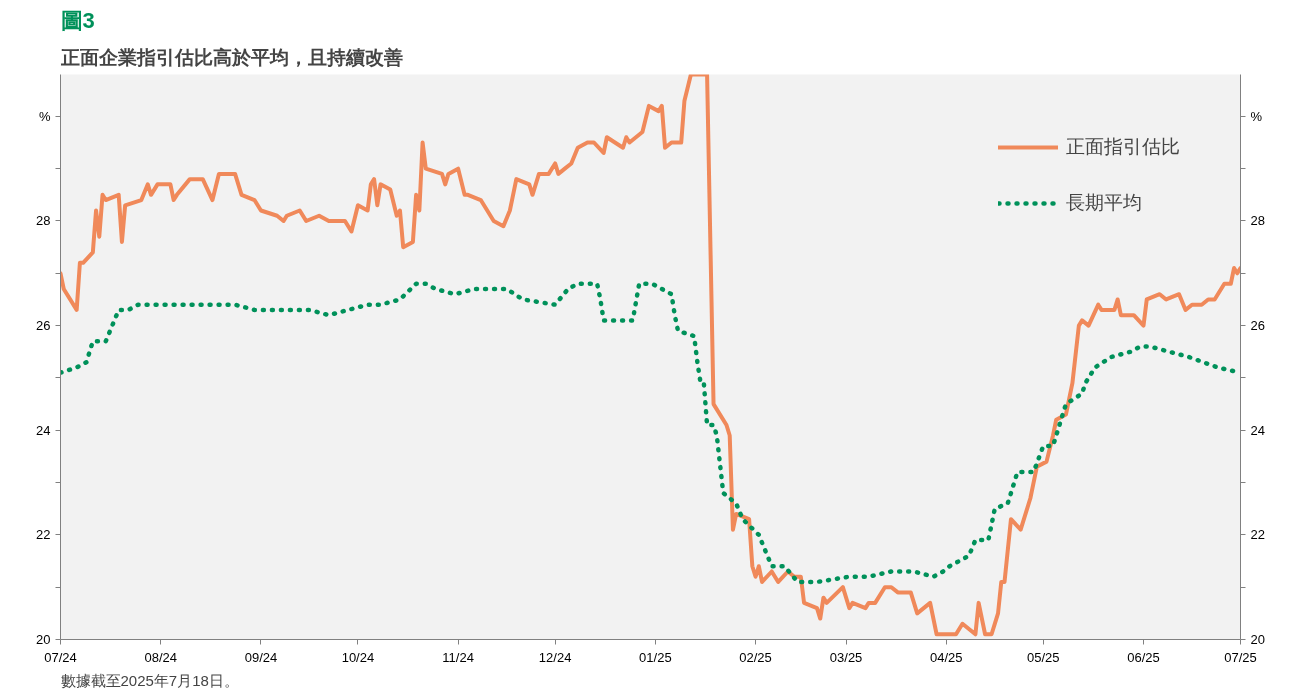 Image resolution: width=1301 pixels, height=695 pixels. Describe the element at coordinates (1043, 657) in the screenshot. I see `x-tick-label: 05/25` at that location.